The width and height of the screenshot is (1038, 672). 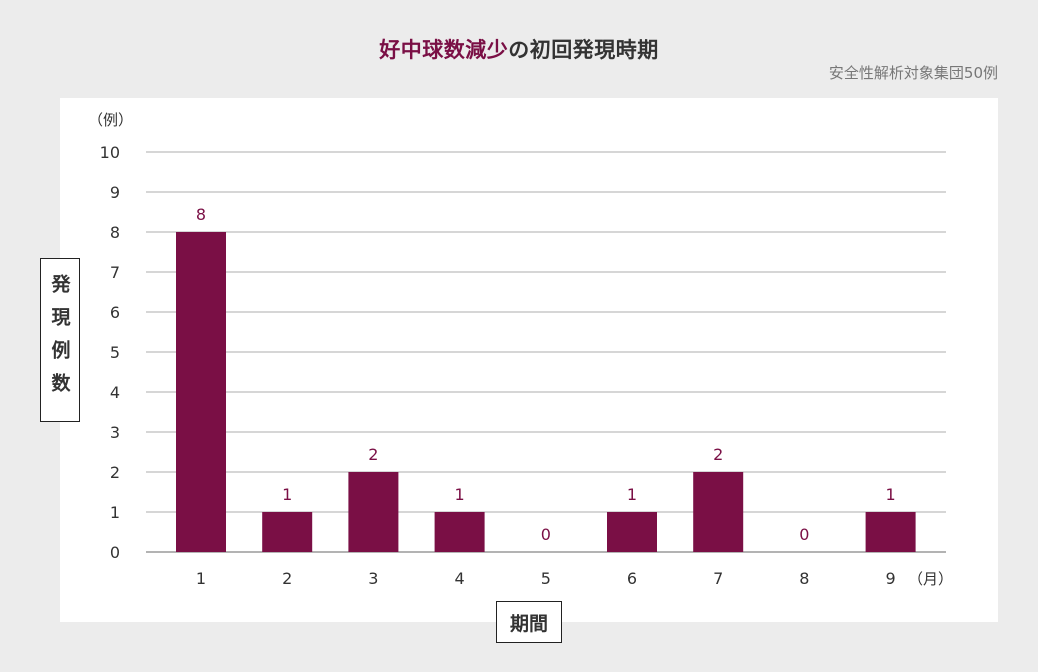 What do you see at coordinates (373, 578) in the screenshot?
I see `x-tick-label: 3` at bounding box center [373, 578].